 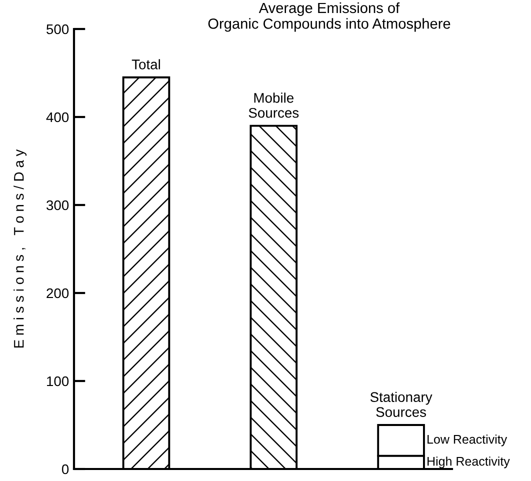 I want to click on y-tick-label: 400, so click(x=57, y=117).